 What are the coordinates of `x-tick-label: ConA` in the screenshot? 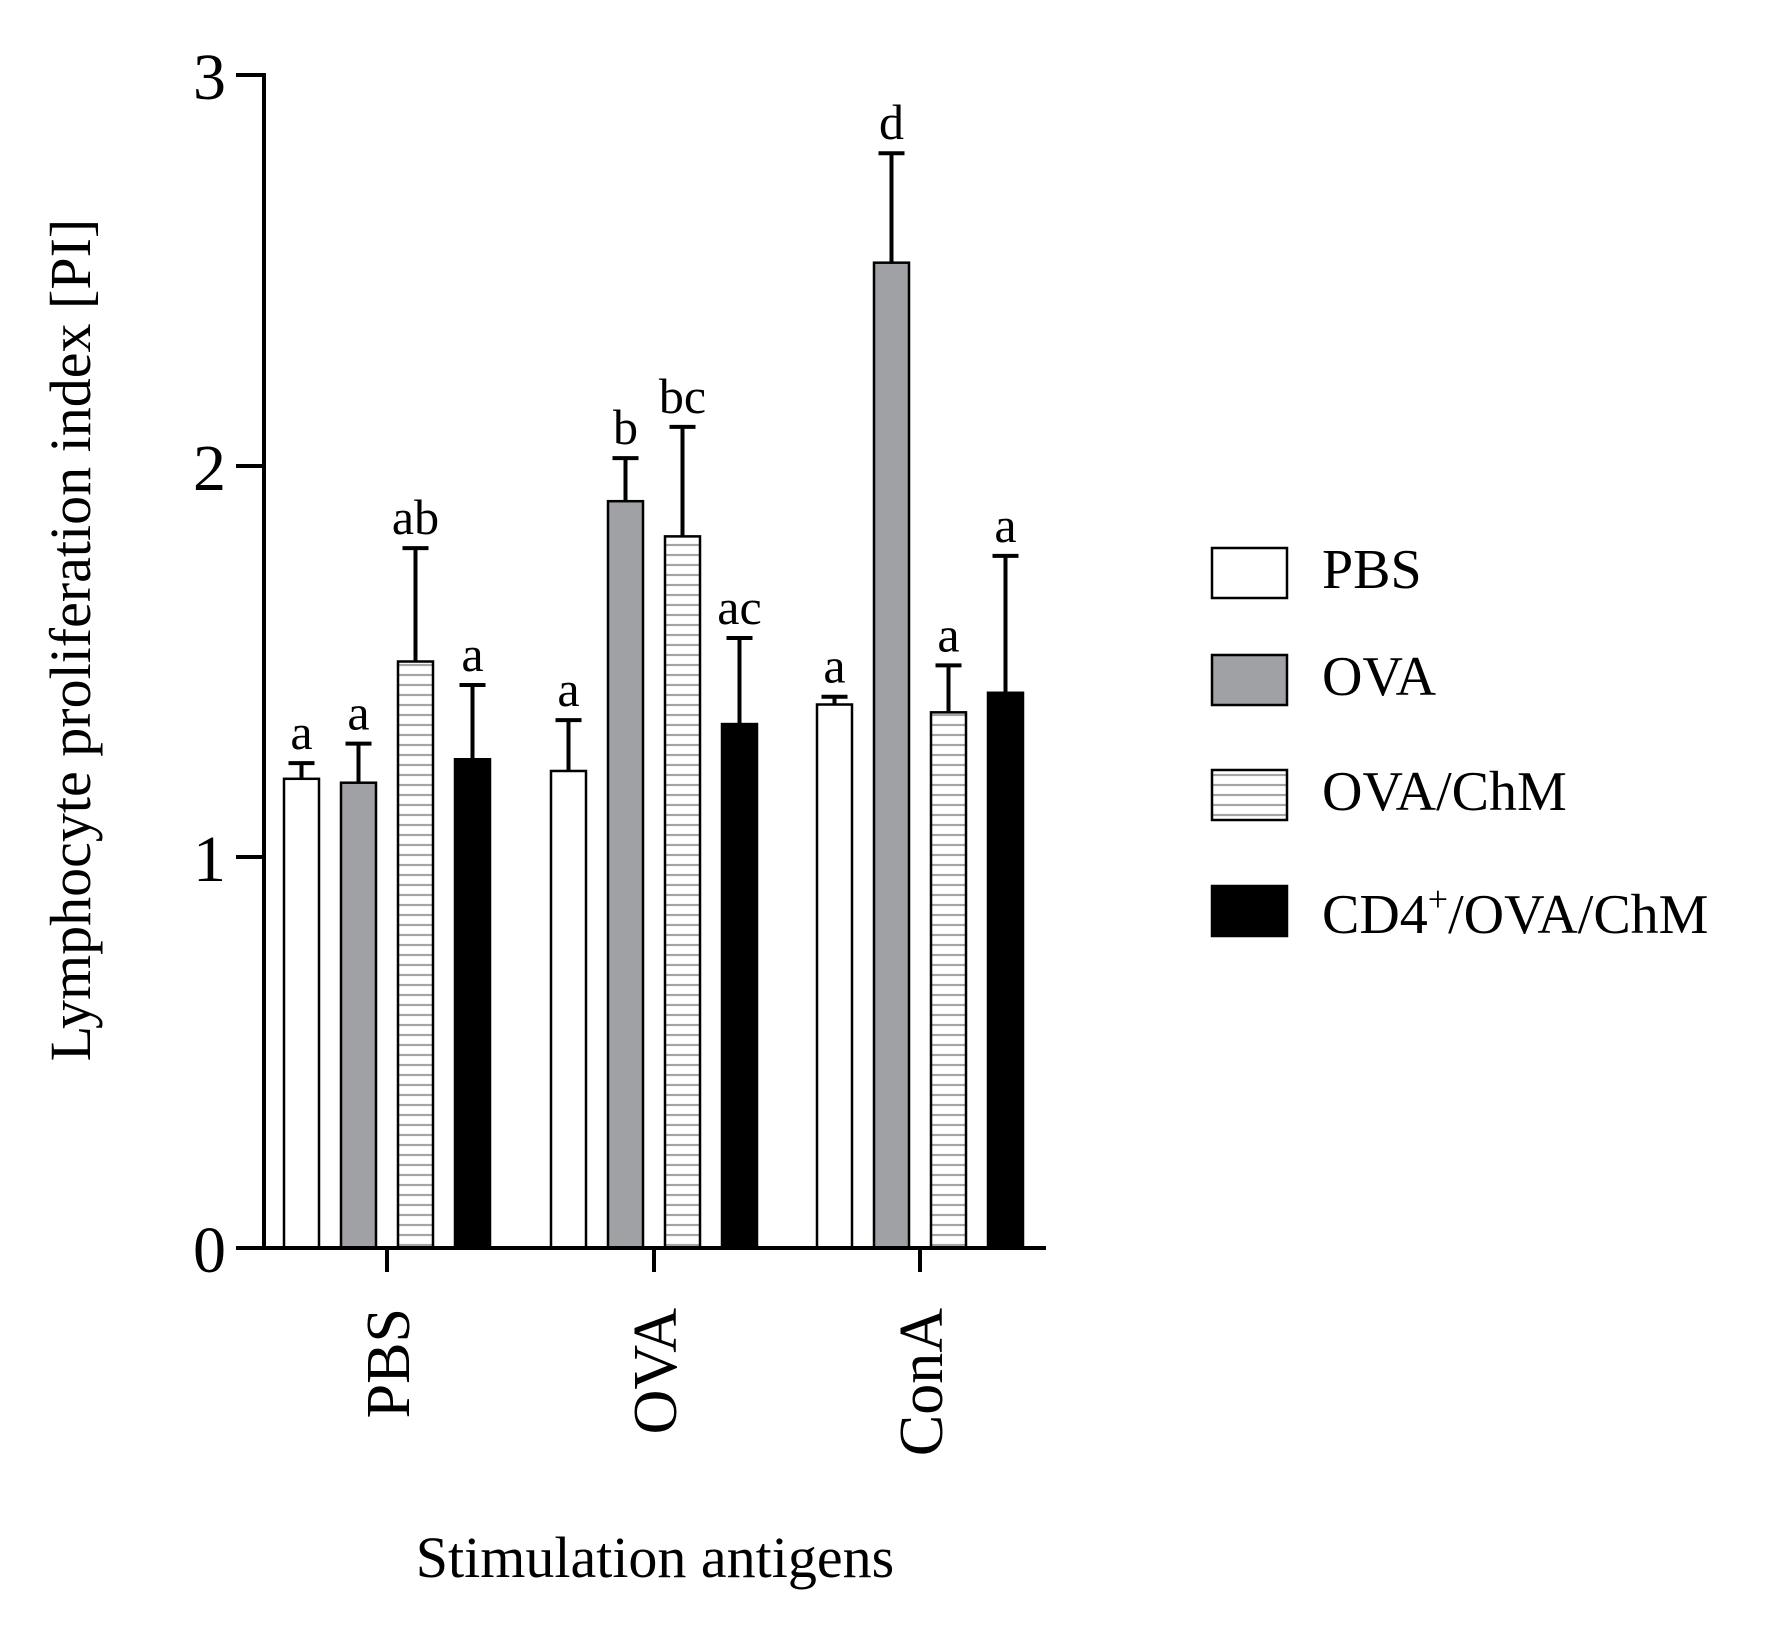 It's located at (922, 1382).